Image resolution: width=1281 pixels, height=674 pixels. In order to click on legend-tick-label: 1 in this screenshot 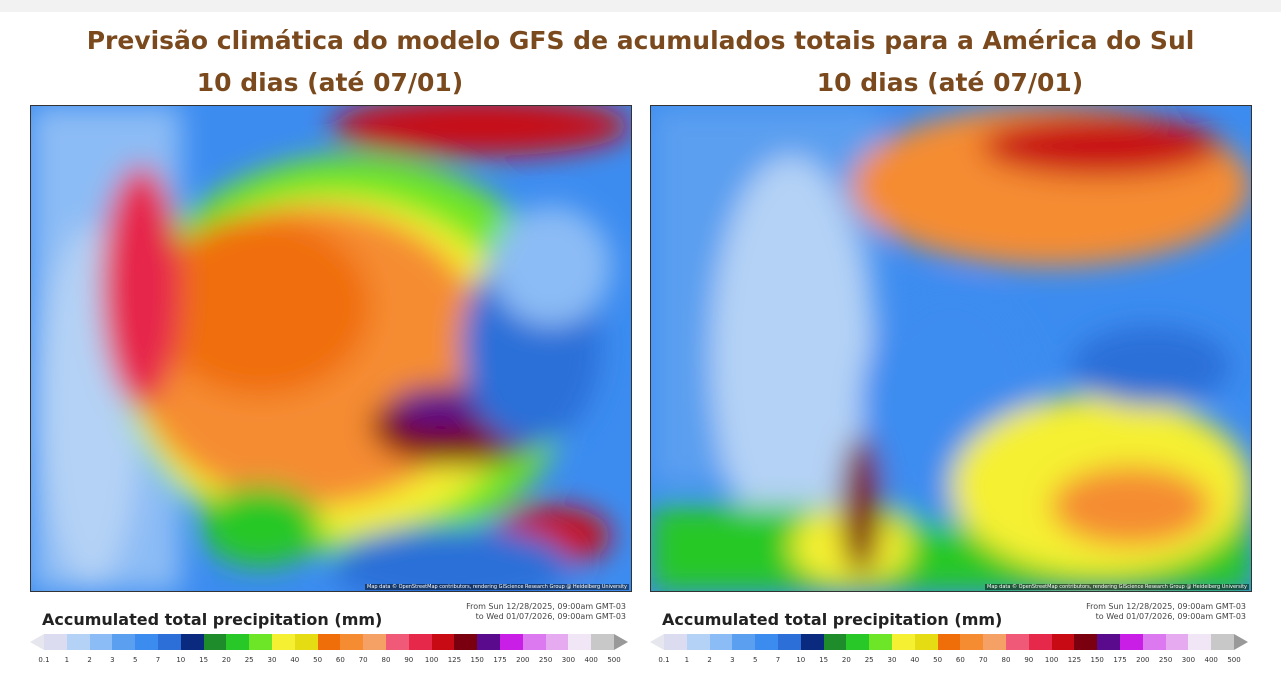, I will do `click(687, 660)`.